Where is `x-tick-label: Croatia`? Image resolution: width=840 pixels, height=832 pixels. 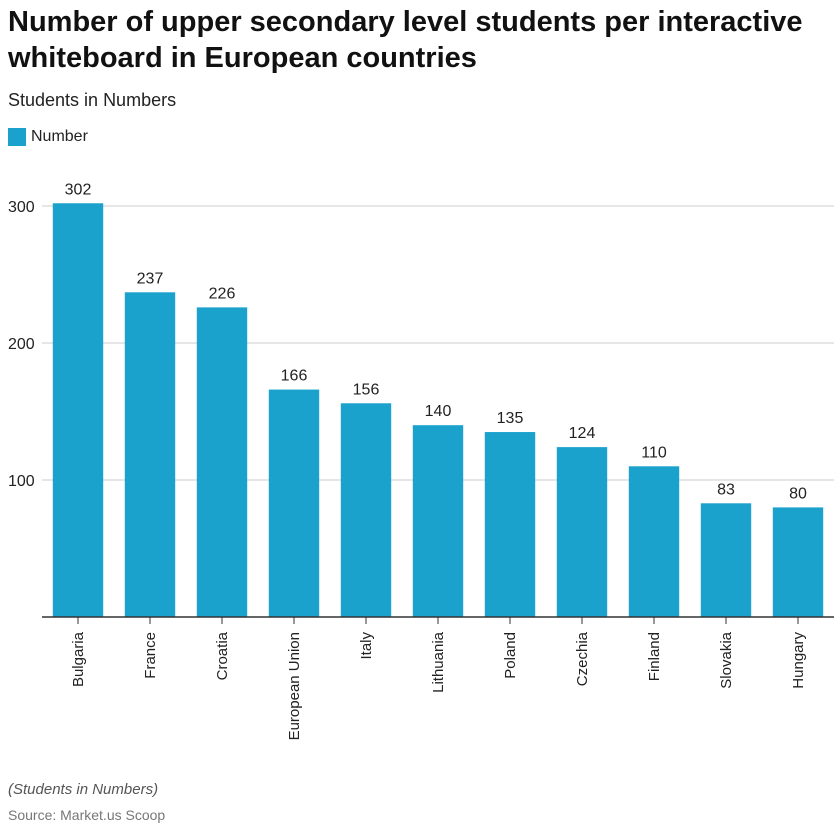
x-tick-label: Croatia is located at coordinates (222, 655).